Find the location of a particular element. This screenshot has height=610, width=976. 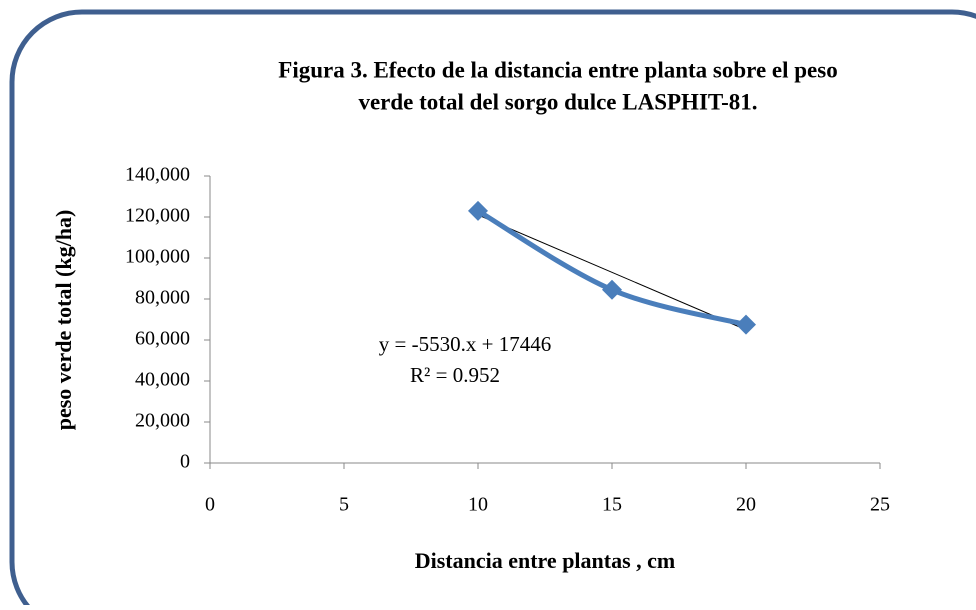

r-squared: R² = 0.952 is located at coordinates (455, 375).